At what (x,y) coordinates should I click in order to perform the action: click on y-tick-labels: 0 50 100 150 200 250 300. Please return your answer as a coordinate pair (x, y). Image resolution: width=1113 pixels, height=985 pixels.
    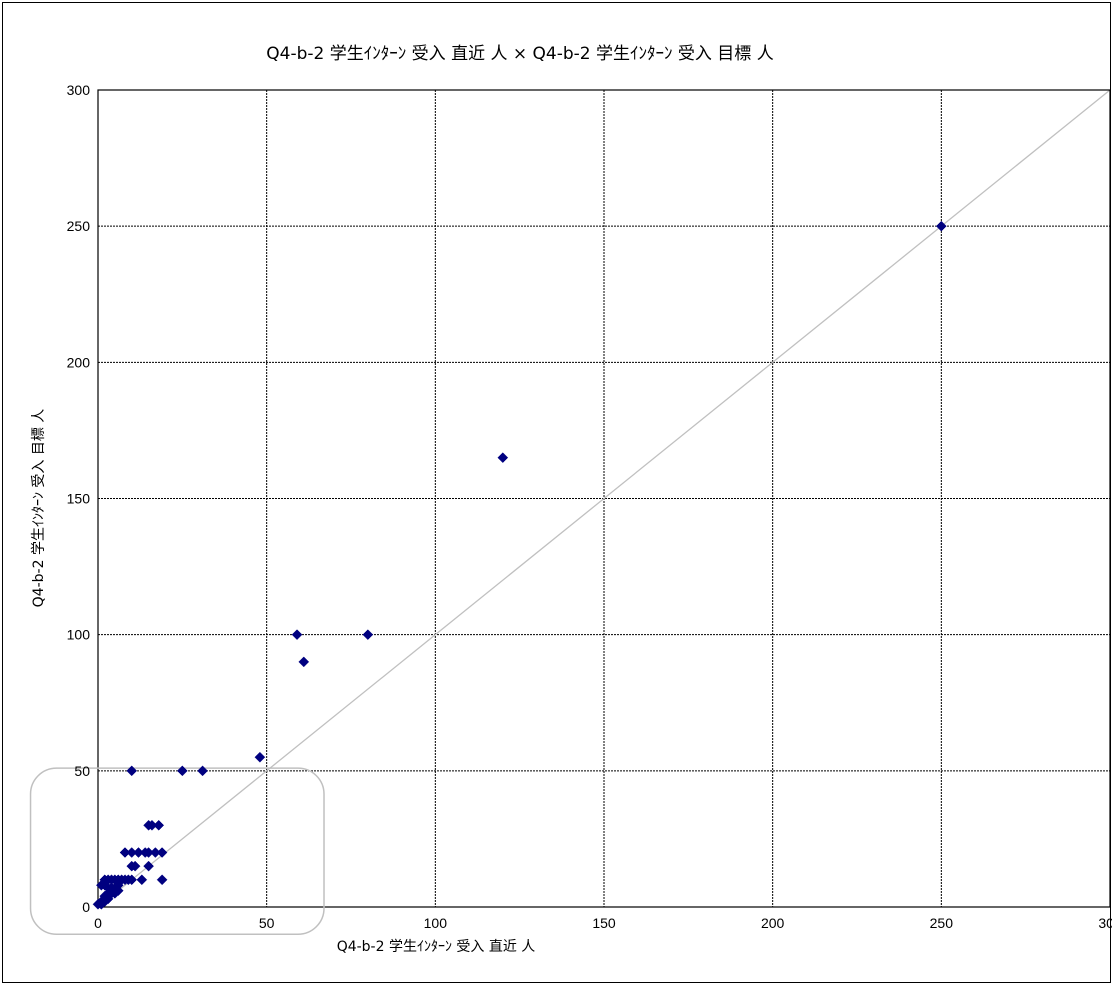
    Looking at the image, I should click on (79, 498).